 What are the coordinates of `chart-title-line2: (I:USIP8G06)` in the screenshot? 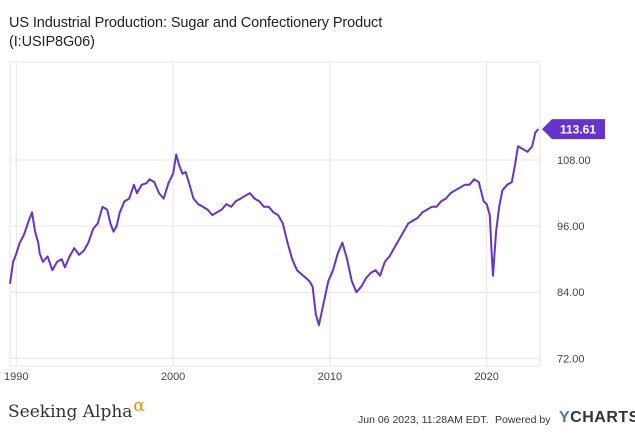 It's located at (52, 42).